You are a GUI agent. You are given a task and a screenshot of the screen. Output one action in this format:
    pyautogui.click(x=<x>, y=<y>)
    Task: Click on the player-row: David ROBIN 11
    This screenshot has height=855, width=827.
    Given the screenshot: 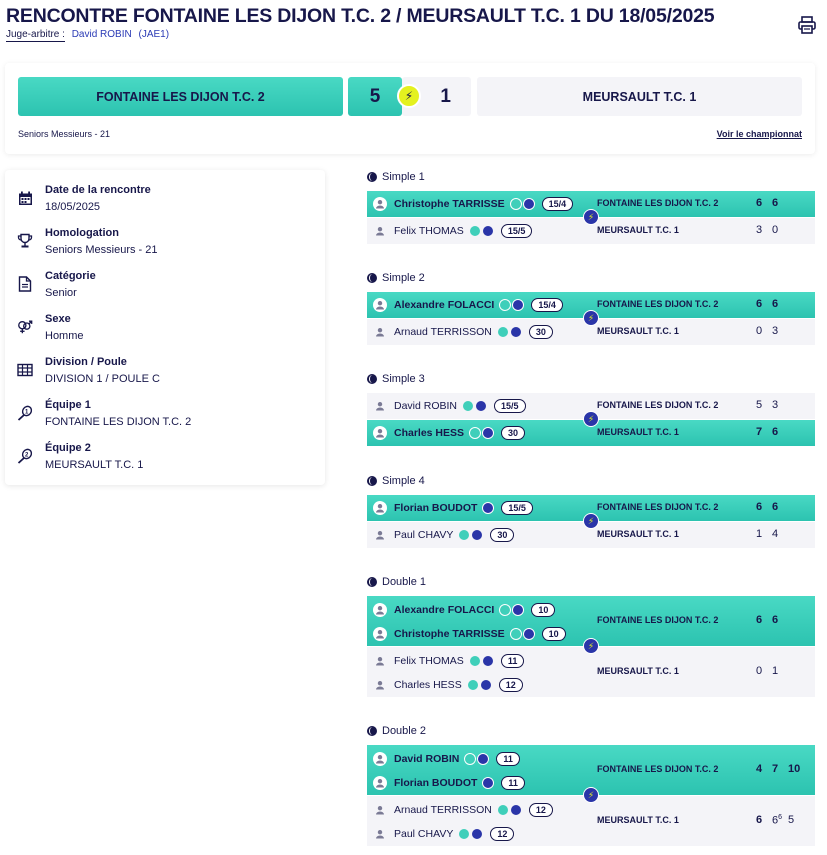 What is the action you would take?
    pyautogui.click(x=482, y=759)
    